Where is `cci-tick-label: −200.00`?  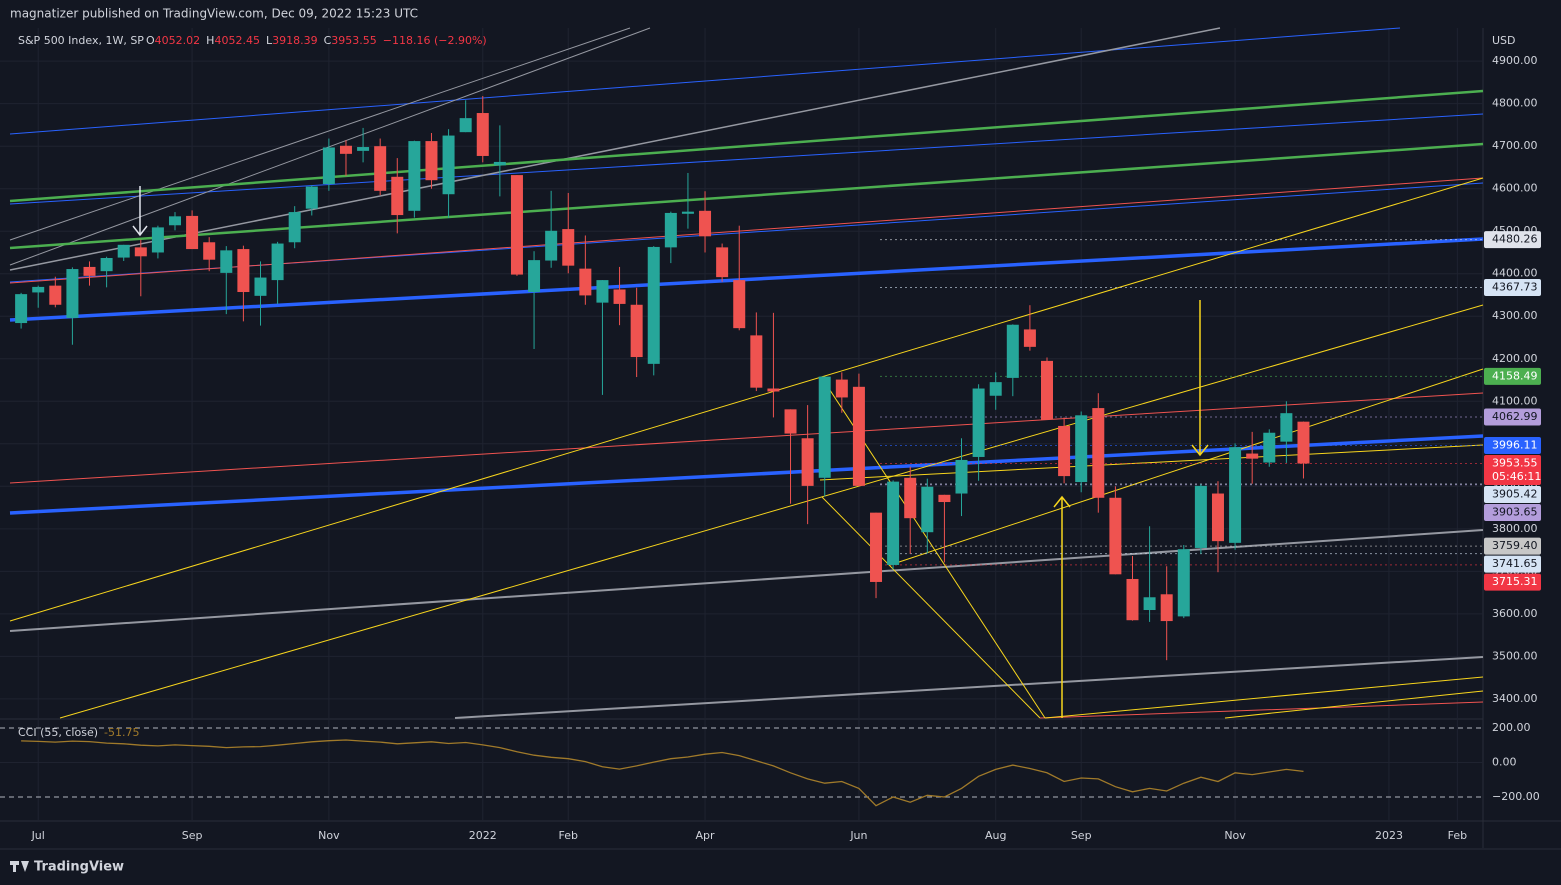 cci-tick-label: −200.00 is located at coordinates (1516, 796).